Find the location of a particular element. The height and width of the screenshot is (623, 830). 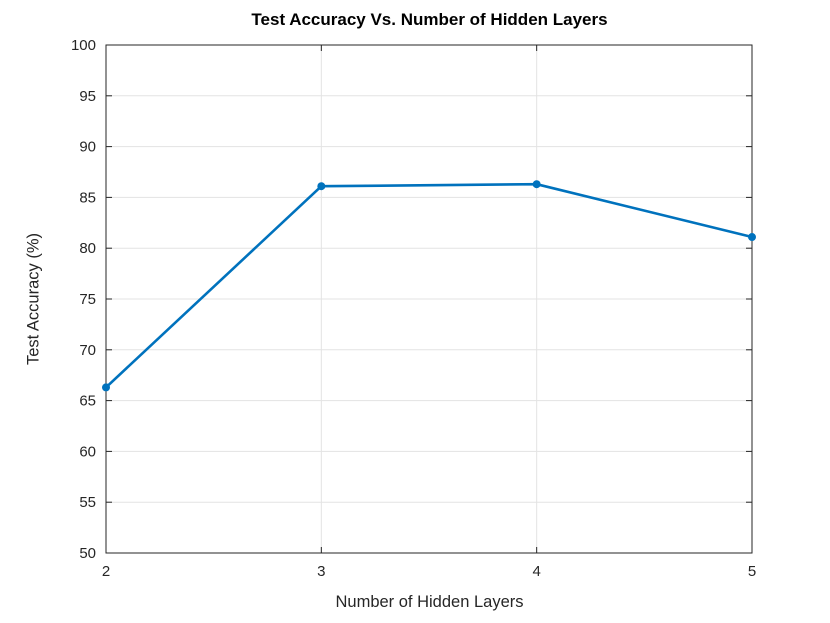

x-axis-label: Number of Hidden Layers is located at coordinates (429, 602).